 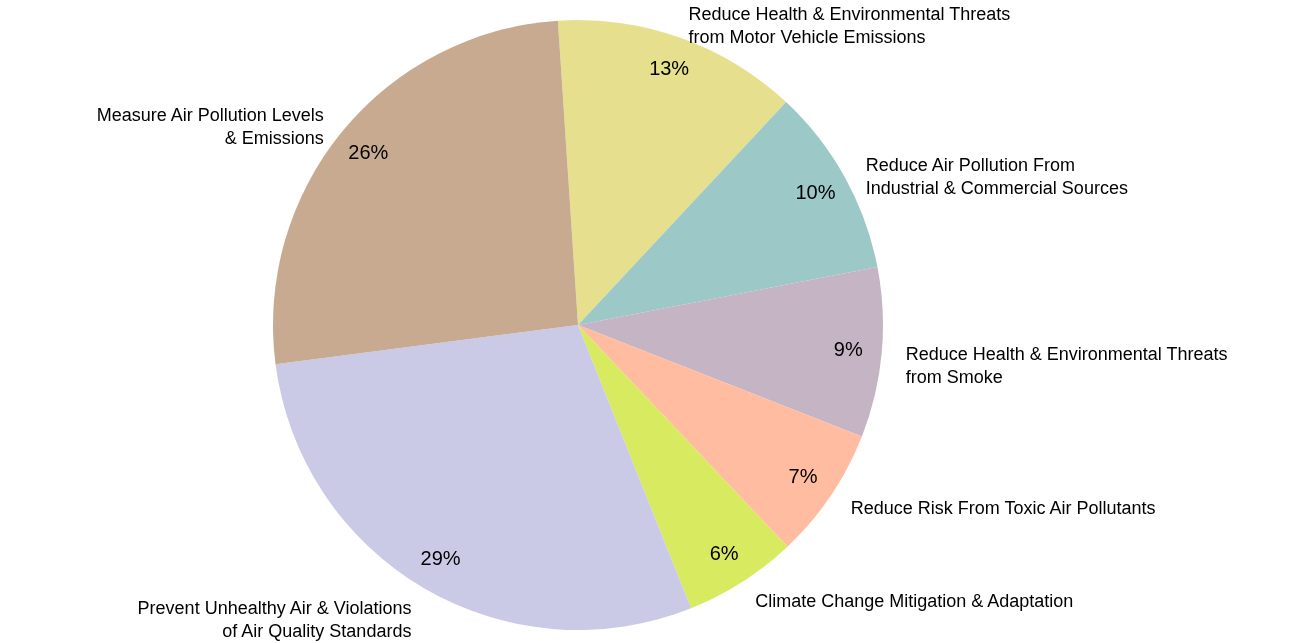 I want to click on data-label: 13%, so click(x=669, y=68).